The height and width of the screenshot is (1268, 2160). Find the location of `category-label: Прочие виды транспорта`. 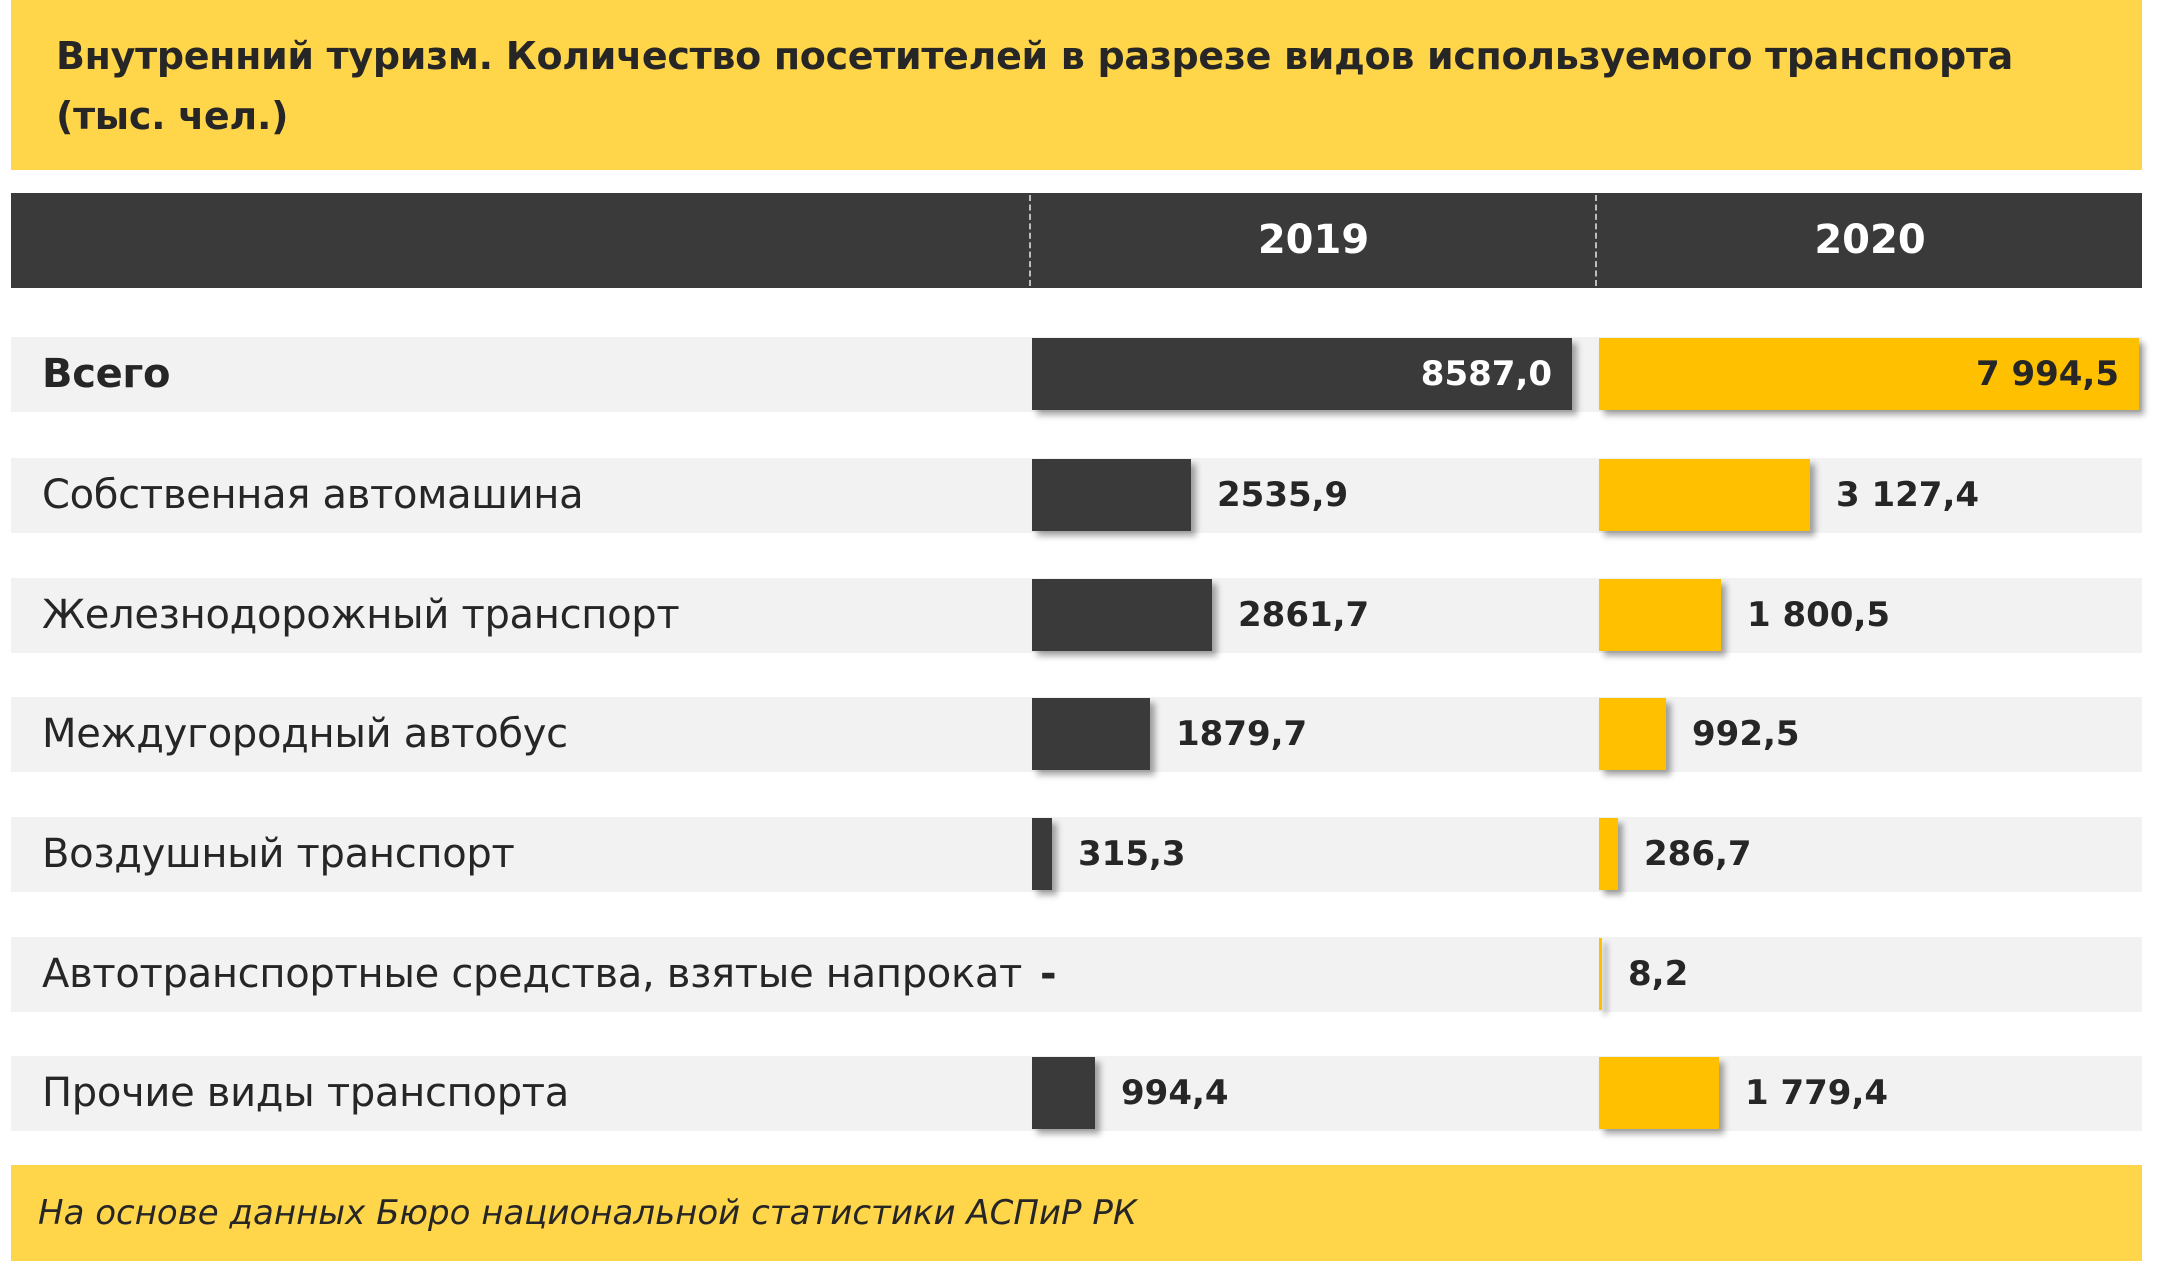

category-label: Прочие виды транспорта is located at coordinates (305, 1093).